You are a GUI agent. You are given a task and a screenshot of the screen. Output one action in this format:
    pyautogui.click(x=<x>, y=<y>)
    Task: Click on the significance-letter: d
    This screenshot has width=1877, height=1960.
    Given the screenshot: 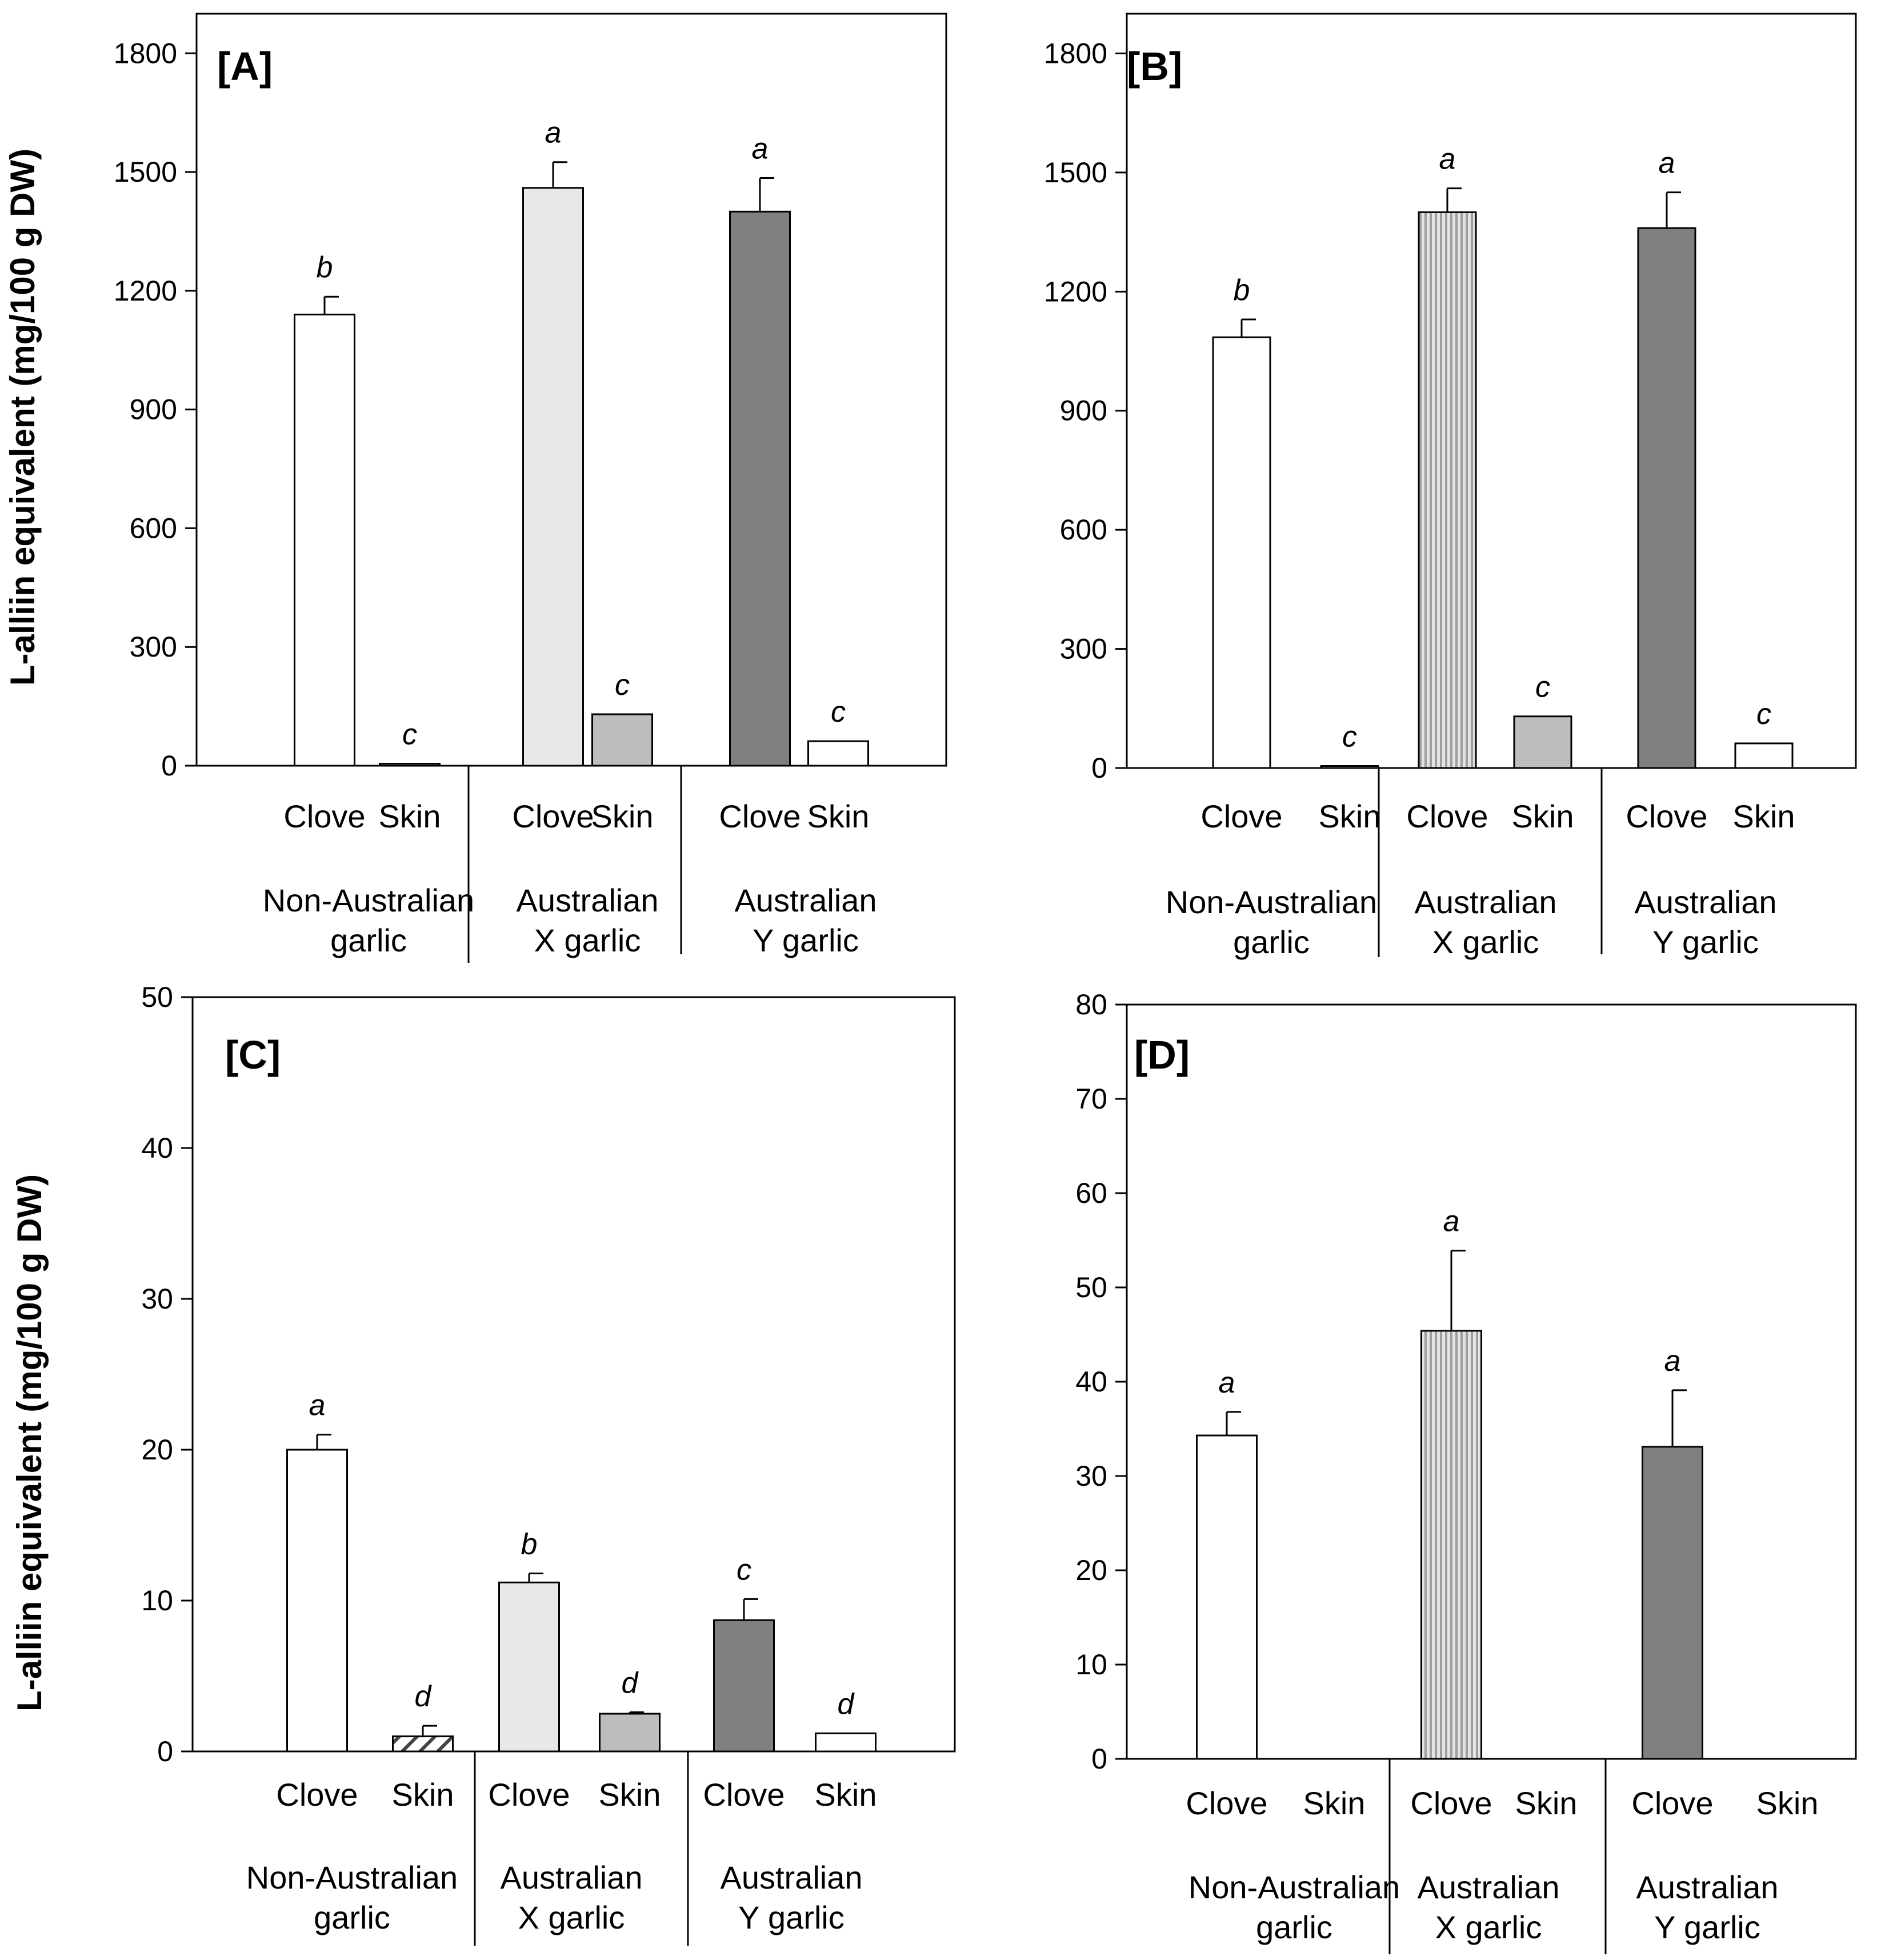 What is the action you would take?
    pyautogui.click(x=424, y=1696)
    